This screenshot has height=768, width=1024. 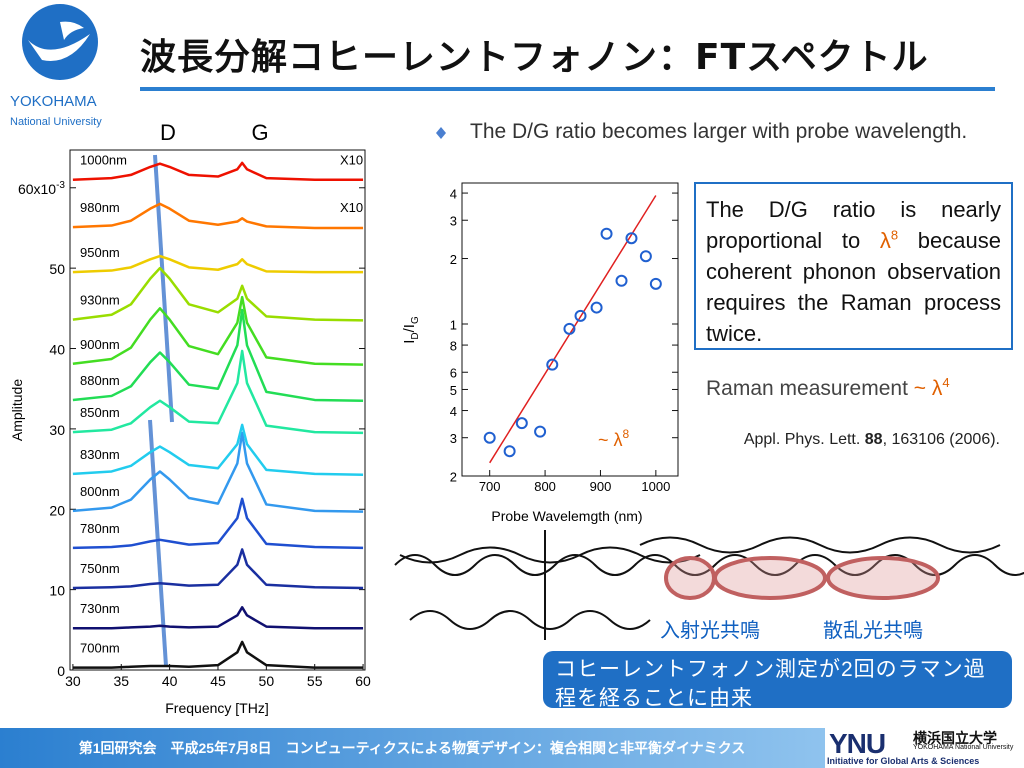 What do you see at coordinates (894, 235) in the screenshot?
I see `box-exp: 8` at bounding box center [894, 235].